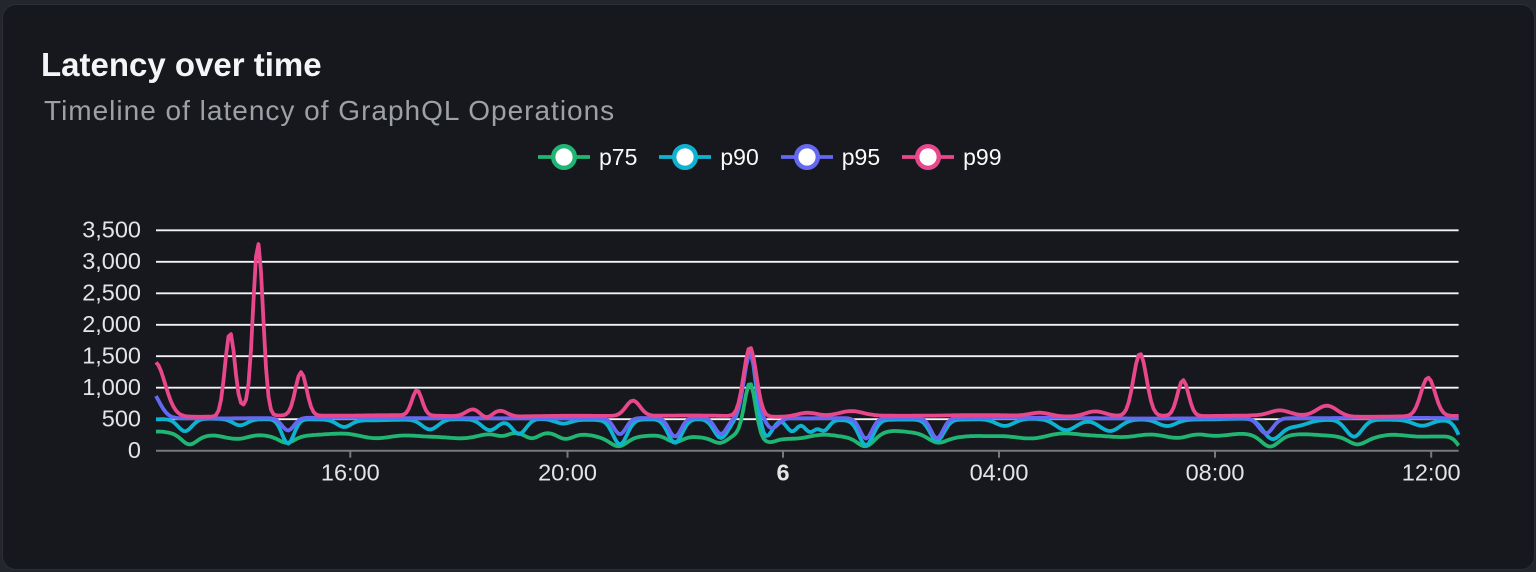 This screenshot has width=1536, height=572. What do you see at coordinates (111, 293) in the screenshot?
I see `svg-text: 2,500` at bounding box center [111, 293].